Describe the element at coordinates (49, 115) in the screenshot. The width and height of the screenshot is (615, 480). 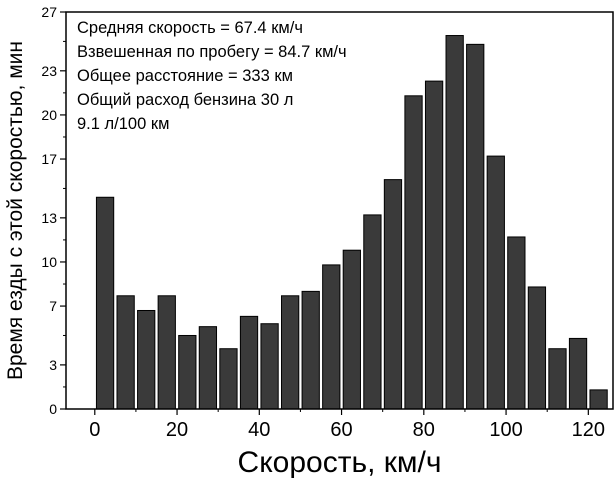
I see `y-tick-label: 20` at that location.